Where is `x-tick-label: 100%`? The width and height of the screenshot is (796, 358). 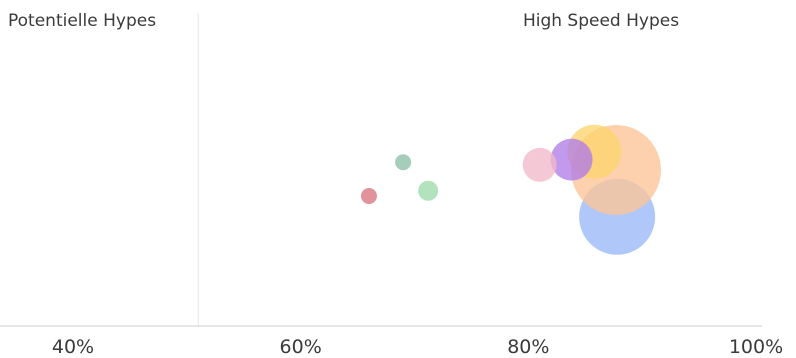
x-tick-label: 100% is located at coordinates (756, 347).